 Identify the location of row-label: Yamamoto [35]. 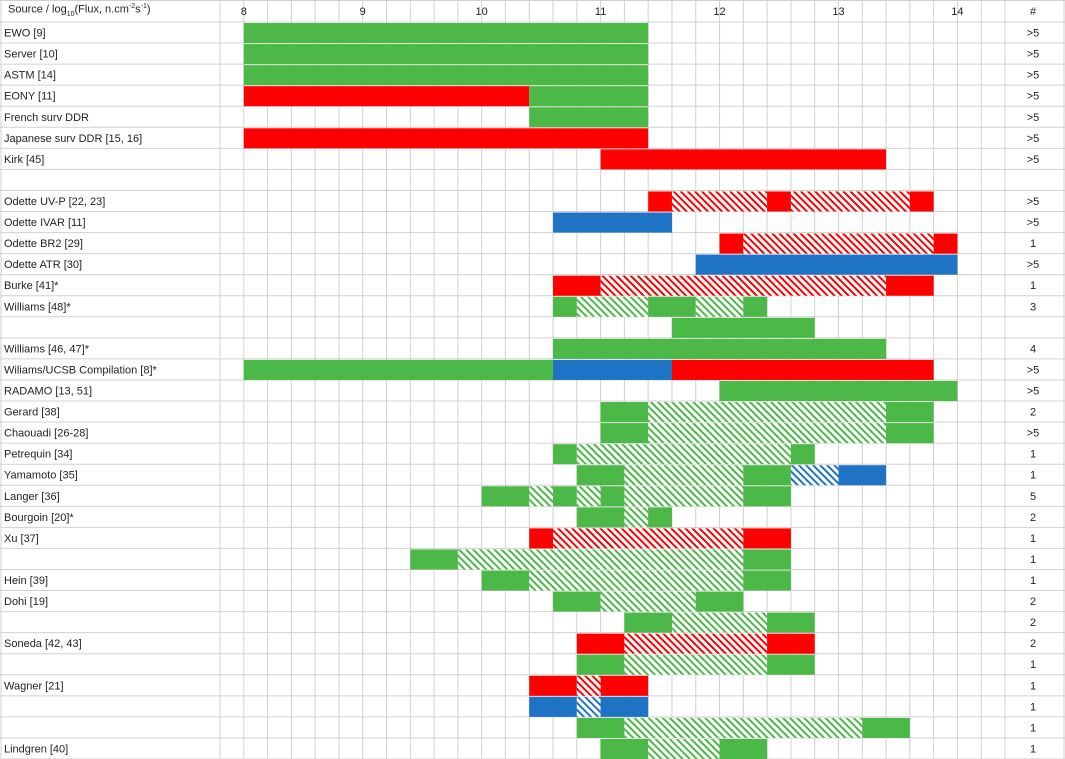
(41, 476).